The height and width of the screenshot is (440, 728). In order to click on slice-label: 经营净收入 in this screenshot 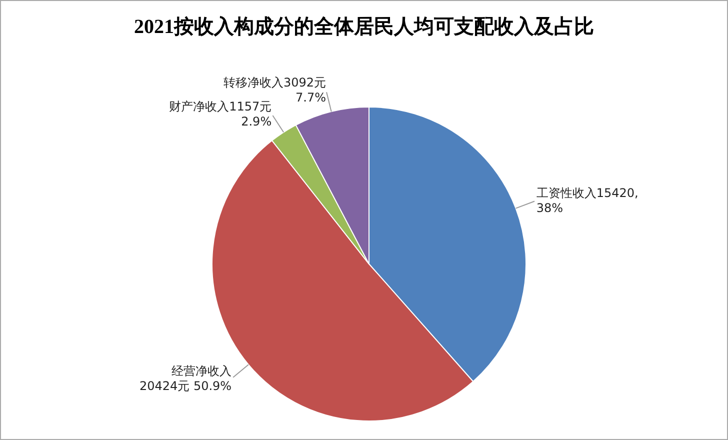, I will do `click(202, 371)`.